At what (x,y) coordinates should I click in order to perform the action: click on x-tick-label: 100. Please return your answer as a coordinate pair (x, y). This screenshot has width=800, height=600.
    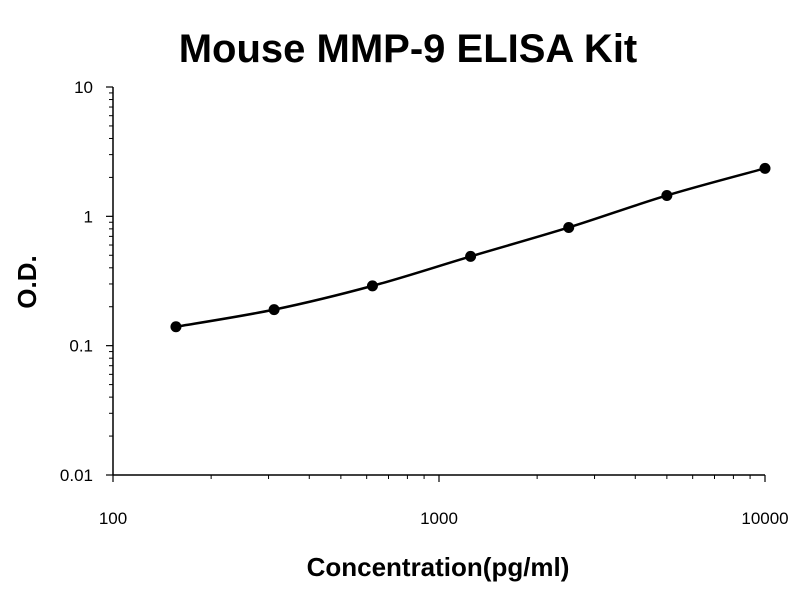
    Looking at the image, I should click on (113, 518).